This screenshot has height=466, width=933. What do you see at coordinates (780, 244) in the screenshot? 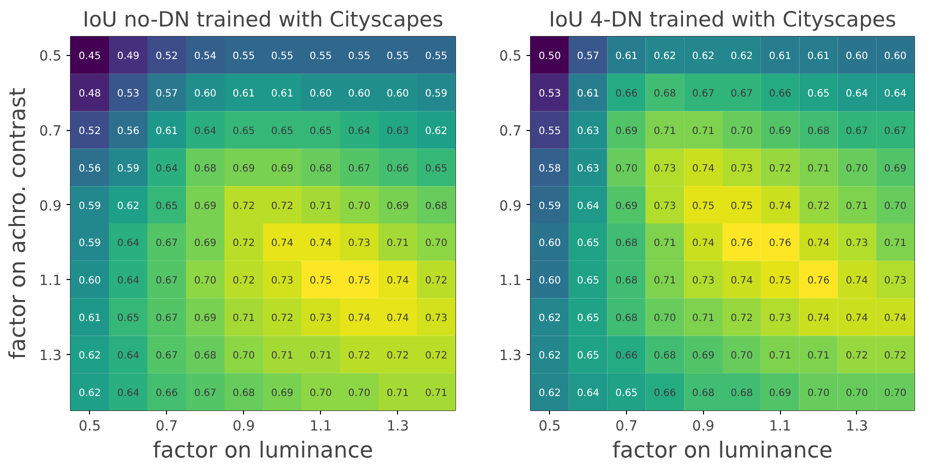
I see `data-label: 0.76` at bounding box center [780, 244].